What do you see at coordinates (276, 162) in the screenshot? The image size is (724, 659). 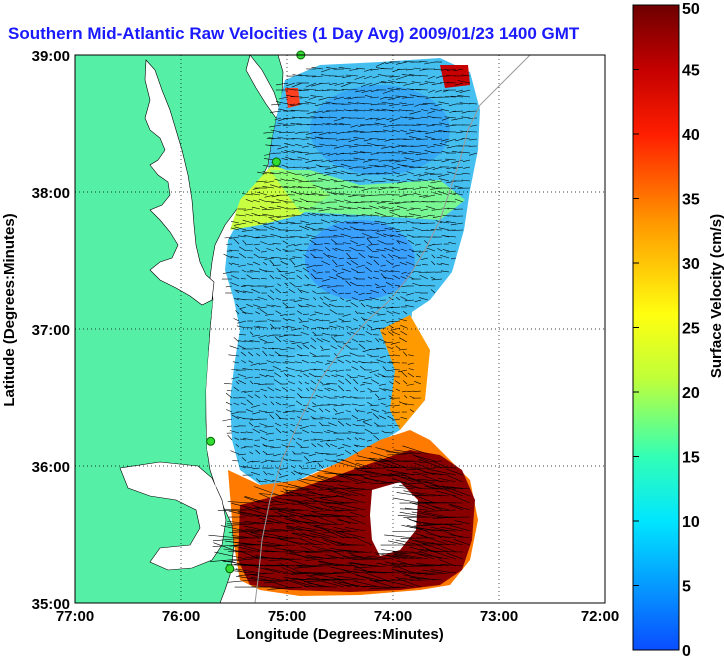 I see `station-delmarva-marker` at bounding box center [276, 162].